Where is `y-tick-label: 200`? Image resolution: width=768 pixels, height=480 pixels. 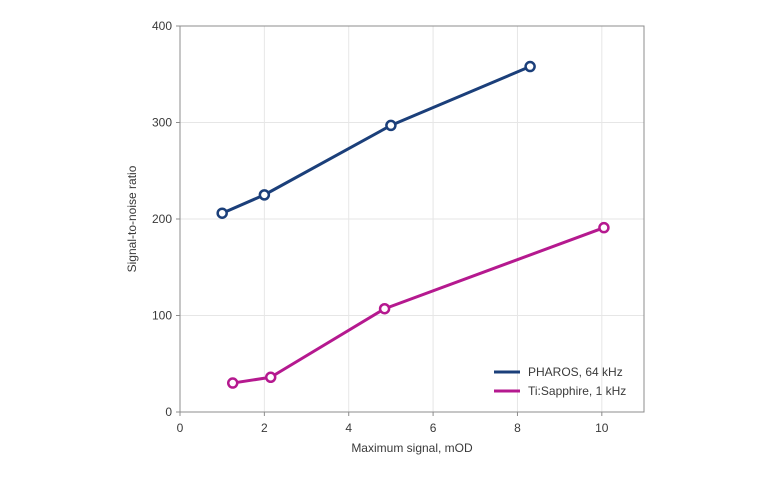 y-tick-label: 200 is located at coordinates (162, 219).